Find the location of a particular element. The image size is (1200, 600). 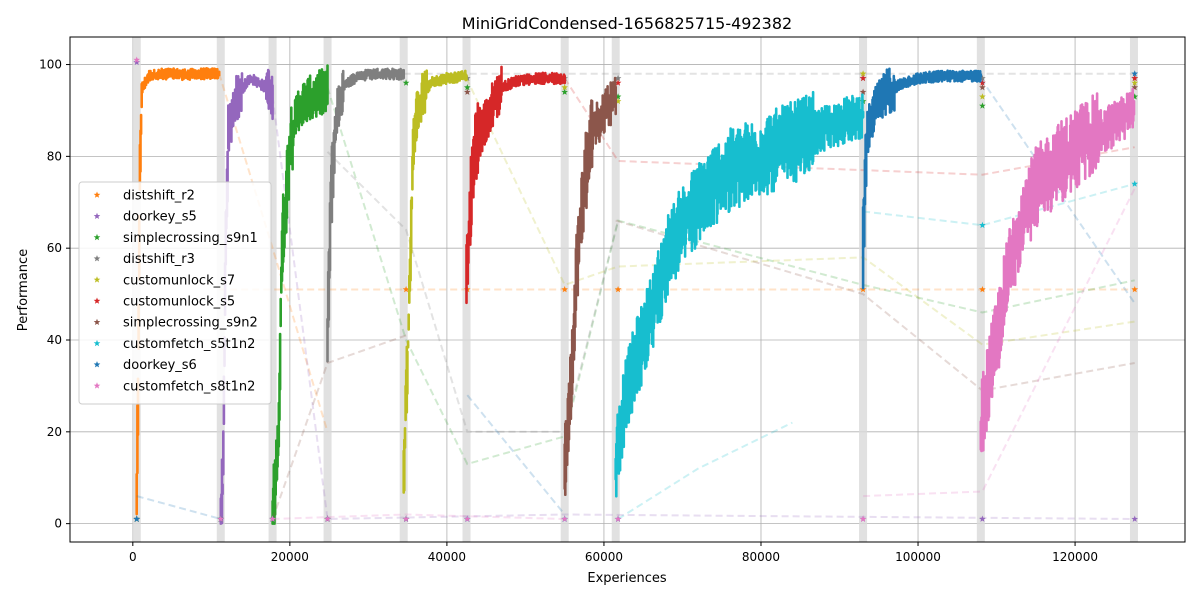

y-axis-label: Performance is located at coordinates (23, 290).